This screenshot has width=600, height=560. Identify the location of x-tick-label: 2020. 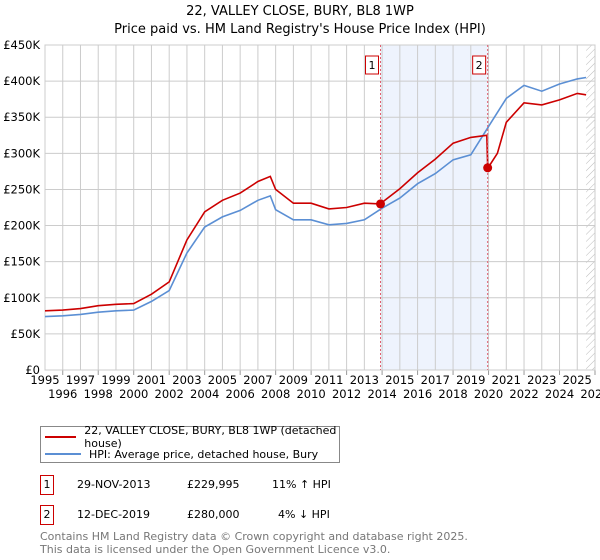
(488, 394).